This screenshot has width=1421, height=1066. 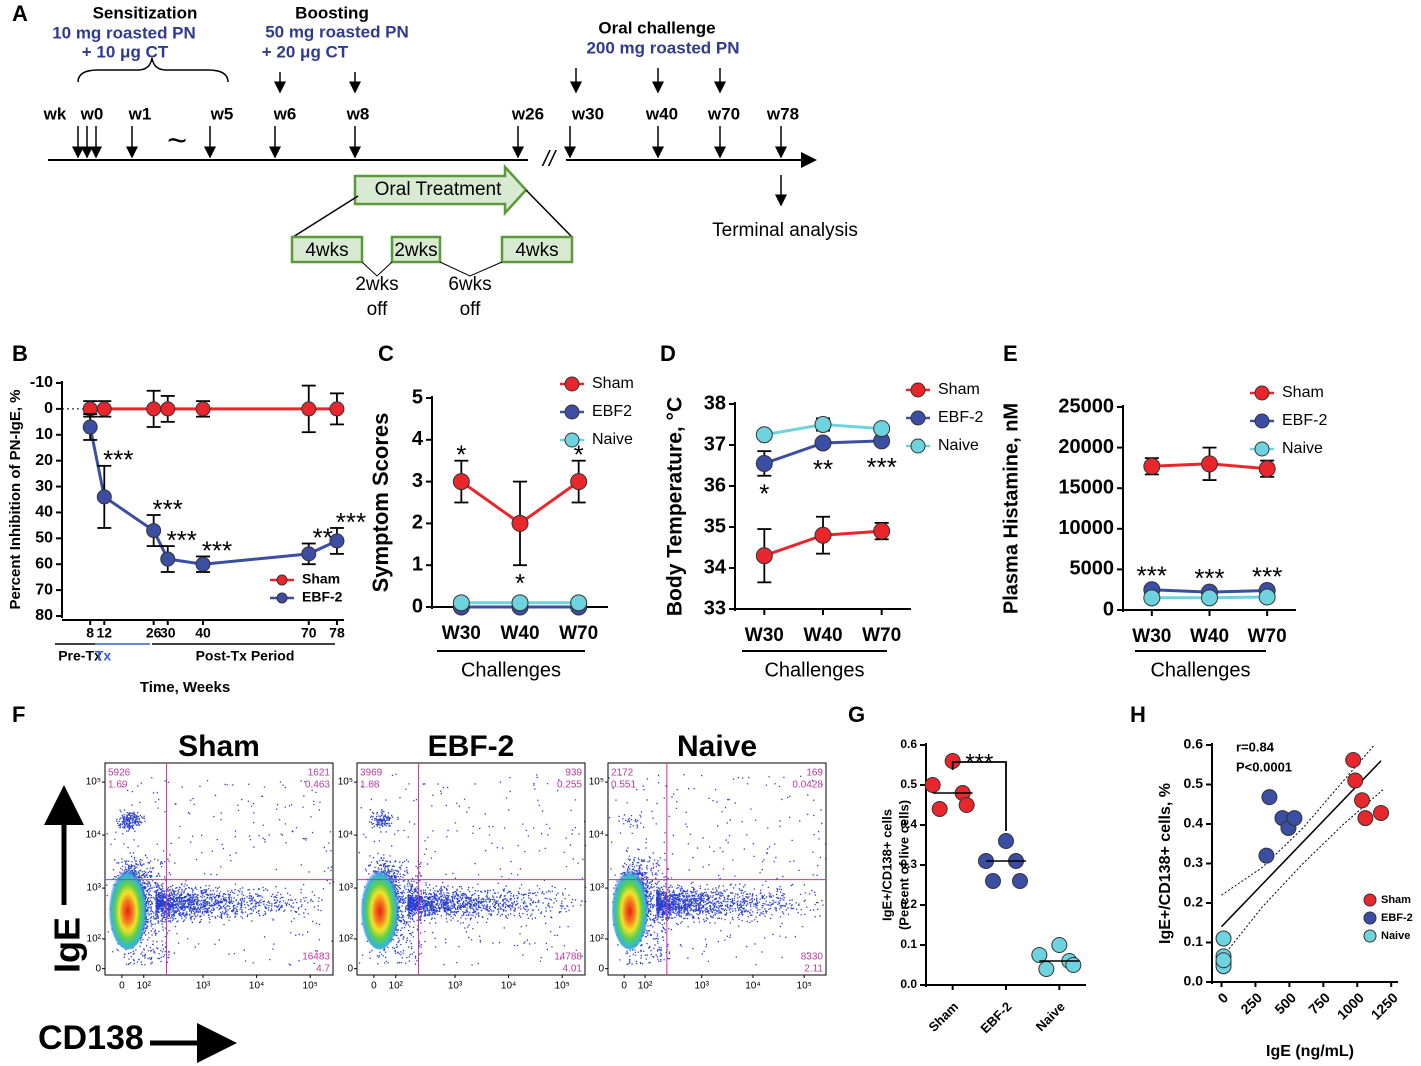 I want to click on y-tick-label: 3, so click(x=417, y=481).